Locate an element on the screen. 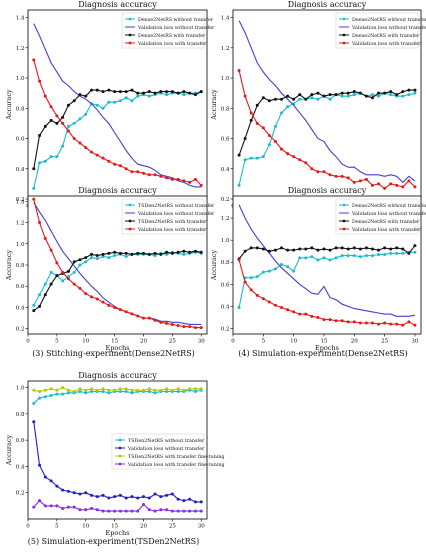 This screenshot has height=554, width=426. legend-box is located at coordinates (158, 451).